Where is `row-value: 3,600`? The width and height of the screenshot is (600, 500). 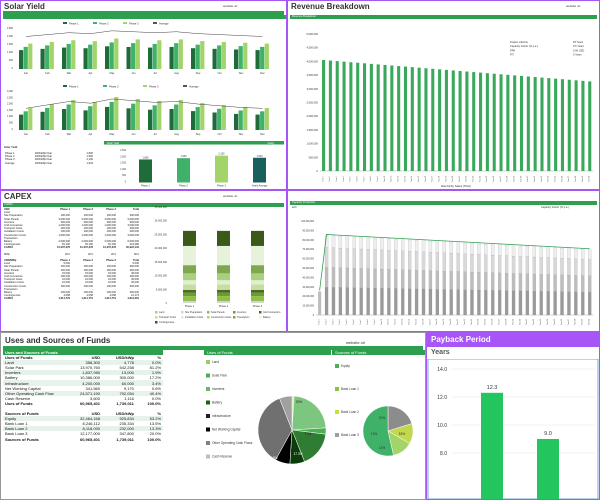
row-value: 3,600 is located at coordinates (95, 398).